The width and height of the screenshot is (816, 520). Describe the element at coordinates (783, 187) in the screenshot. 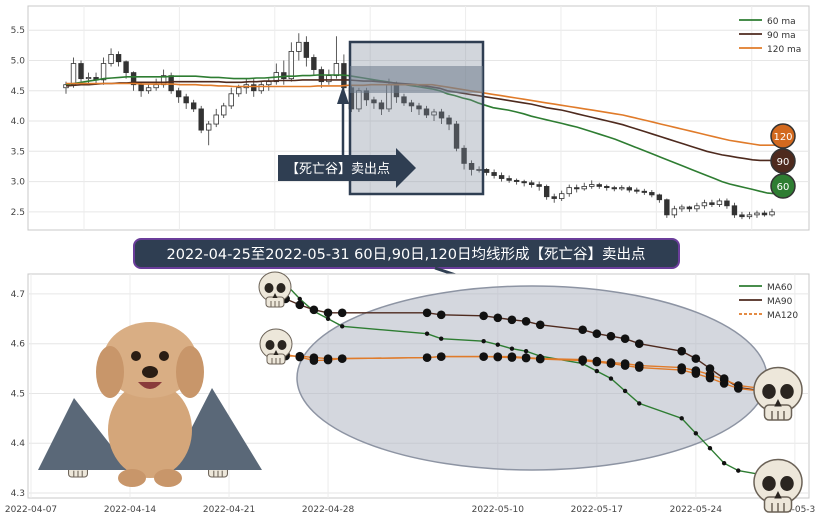

I see `badge-60-text: 60` at that location.